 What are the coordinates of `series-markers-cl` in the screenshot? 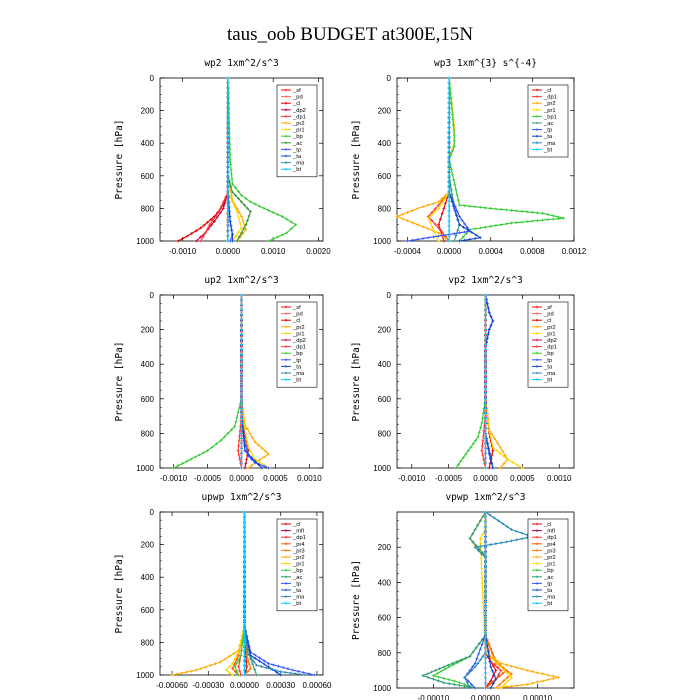 It's located at (203, 159).